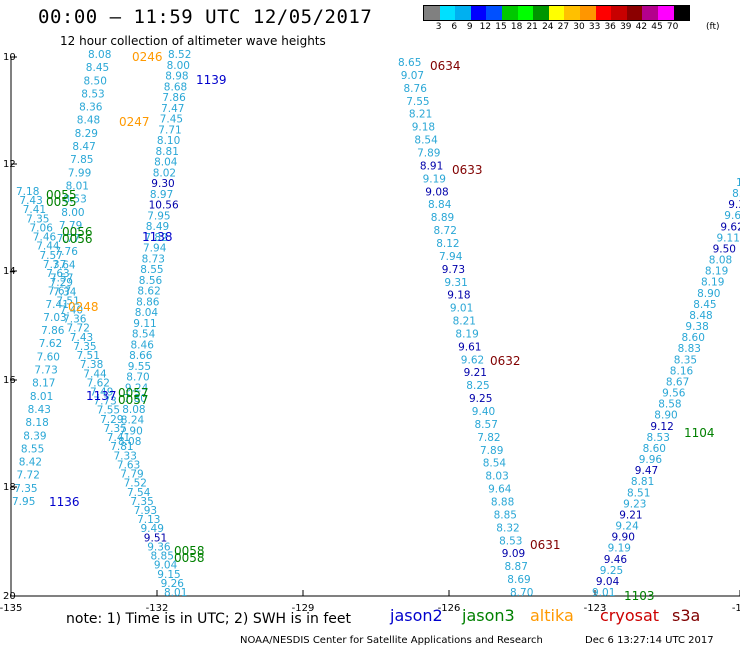 This screenshot has width=740, height=650. Describe the element at coordinates (505, 361) in the screenshot. I see `pass-time-label: 0632` at that location.